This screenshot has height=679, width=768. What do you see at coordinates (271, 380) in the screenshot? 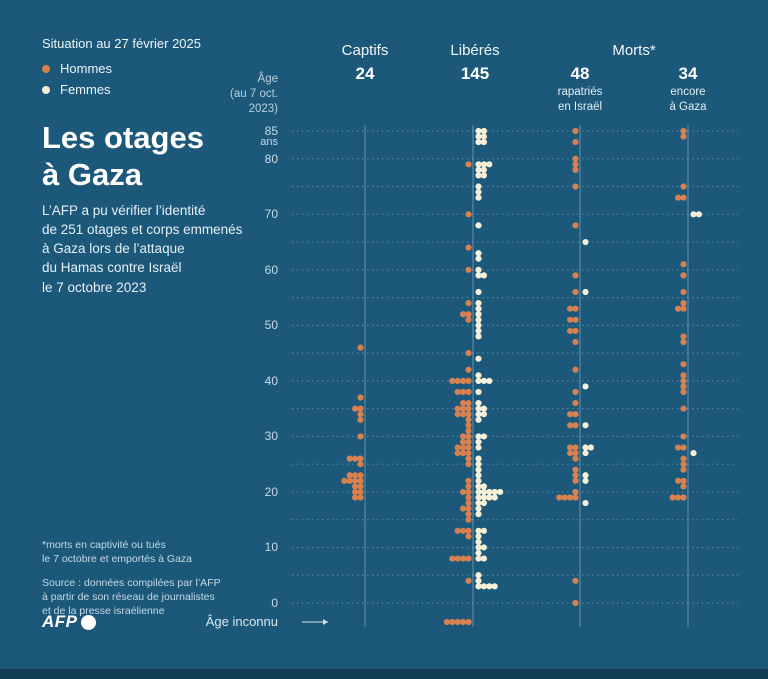
I see `y-tick-40: 40` at bounding box center [271, 380].